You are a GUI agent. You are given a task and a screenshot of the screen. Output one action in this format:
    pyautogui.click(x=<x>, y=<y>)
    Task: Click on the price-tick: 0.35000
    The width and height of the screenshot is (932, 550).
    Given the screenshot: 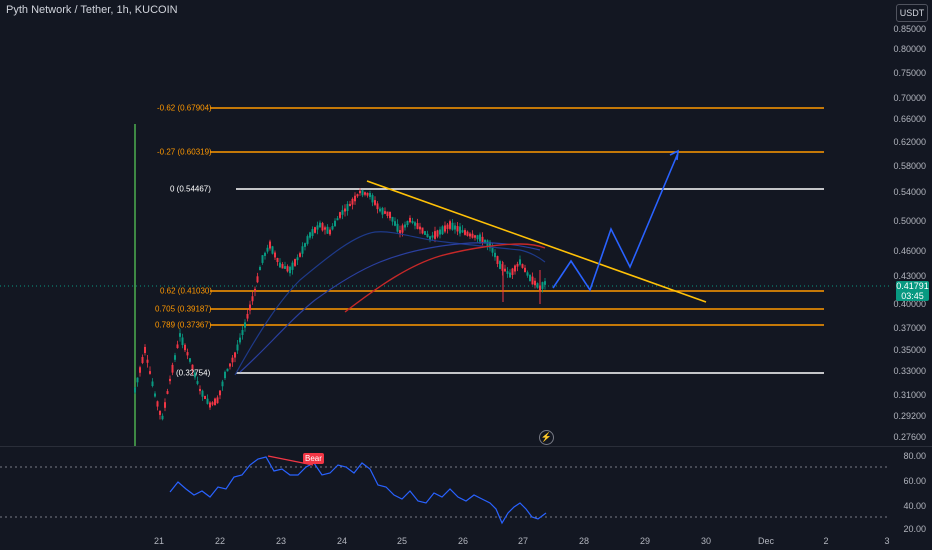 What is the action you would take?
    pyautogui.click(x=909, y=350)
    